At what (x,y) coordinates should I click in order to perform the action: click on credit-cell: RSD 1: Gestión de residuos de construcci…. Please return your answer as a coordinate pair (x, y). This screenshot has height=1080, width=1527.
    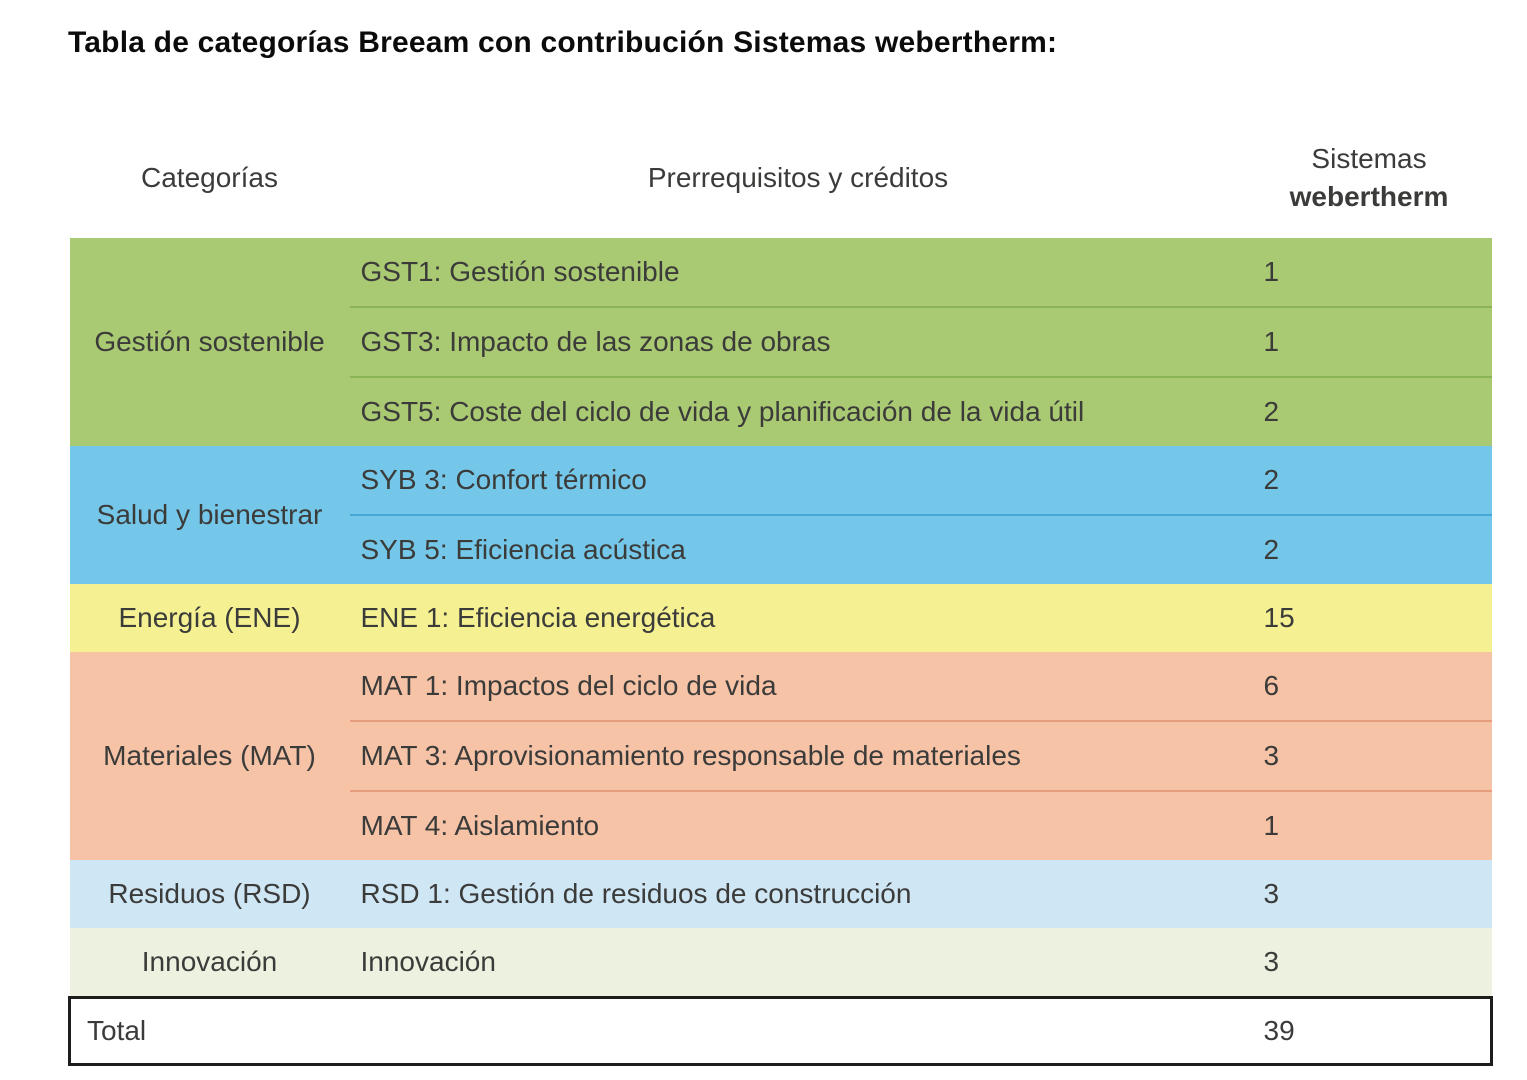
    Looking at the image, I should click on (798, 894).